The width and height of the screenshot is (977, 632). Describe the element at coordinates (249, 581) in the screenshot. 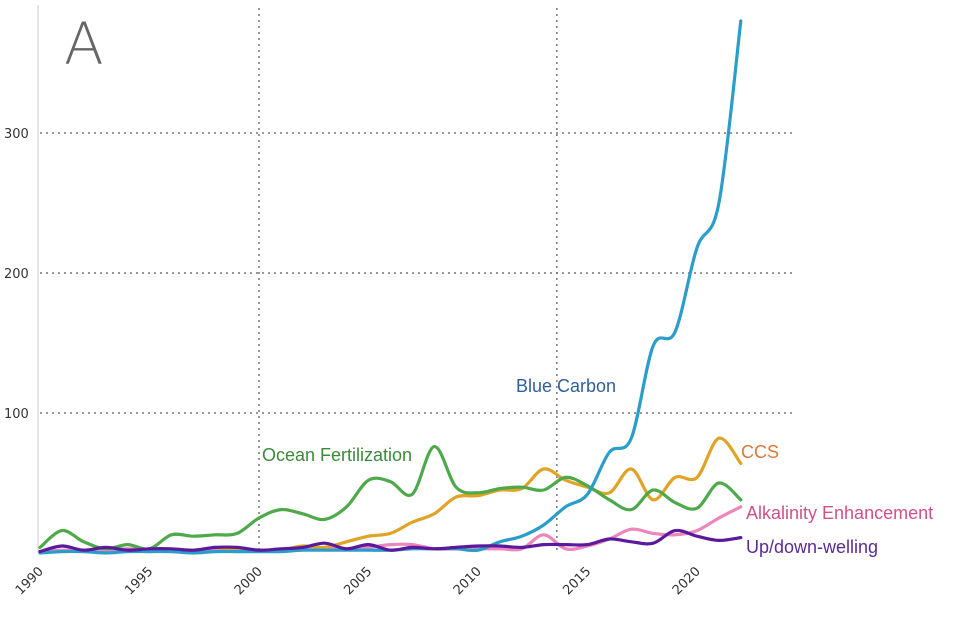

I see `x-tick-label: 2000` at that location.